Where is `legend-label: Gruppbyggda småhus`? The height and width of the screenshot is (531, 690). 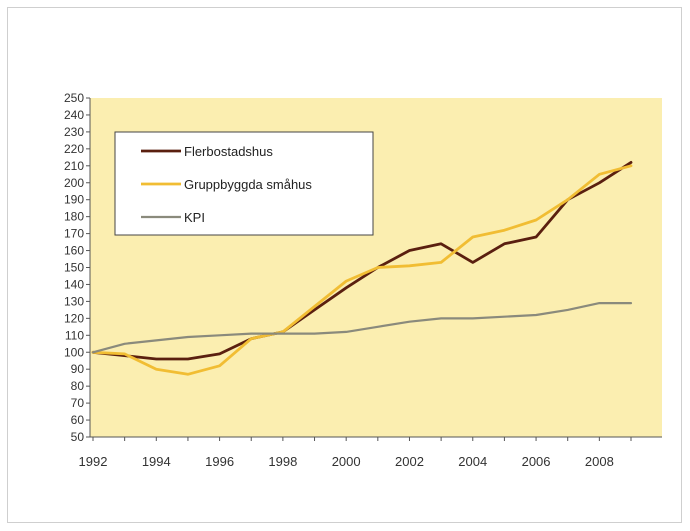 legend-label: Gruppbyggda småhus is located at coordinates (248, 184).